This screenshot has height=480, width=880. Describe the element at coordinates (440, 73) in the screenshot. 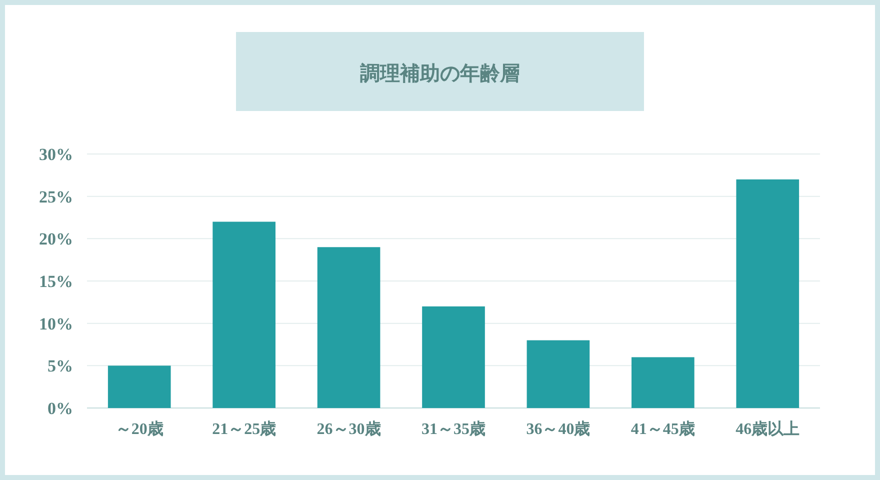

I see `chart-title: 調理補助の年齢層` at that location.